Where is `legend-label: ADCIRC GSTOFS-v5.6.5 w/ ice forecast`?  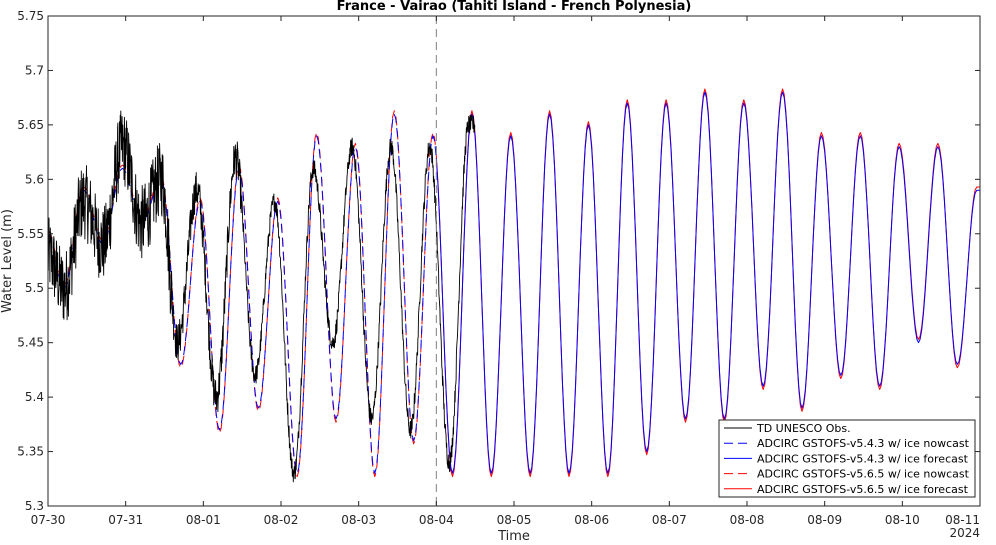 legend-label: ADCIRC GSTOFS-v5.6.5 w/ ice forecast is located at coordinates (863, 489).